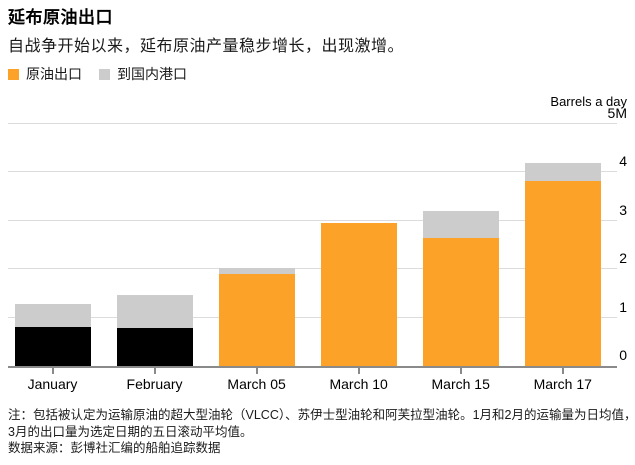 This screenshot has width=635, height=465. What do you see at coordinates (623, 209) in the screenshot?
I see `y-tick-label-3: 3` at bounding box center [623, 209].